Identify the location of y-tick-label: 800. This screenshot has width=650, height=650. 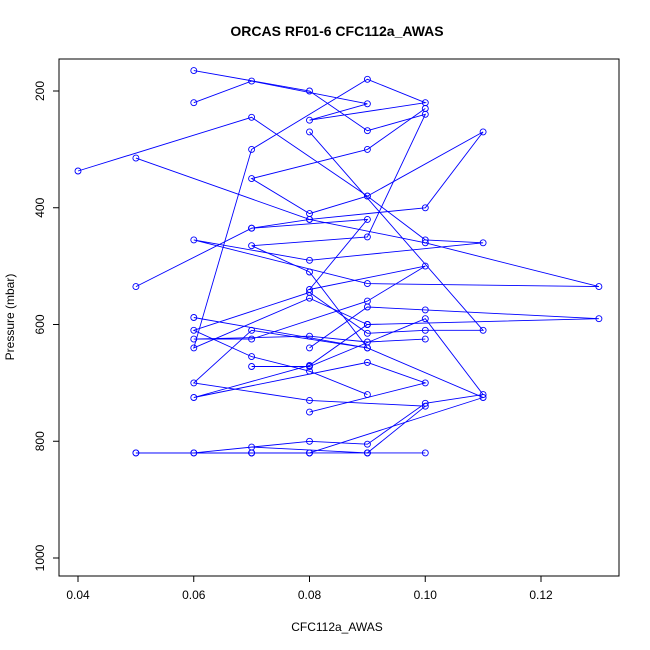
(40, 441).